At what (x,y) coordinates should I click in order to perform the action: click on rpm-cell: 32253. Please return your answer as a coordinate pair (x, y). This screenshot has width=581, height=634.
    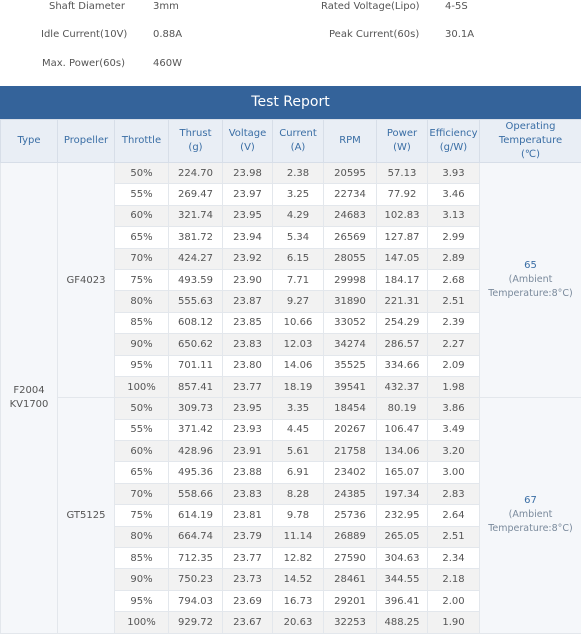
    Looking at the image, I should click on (350, 622).